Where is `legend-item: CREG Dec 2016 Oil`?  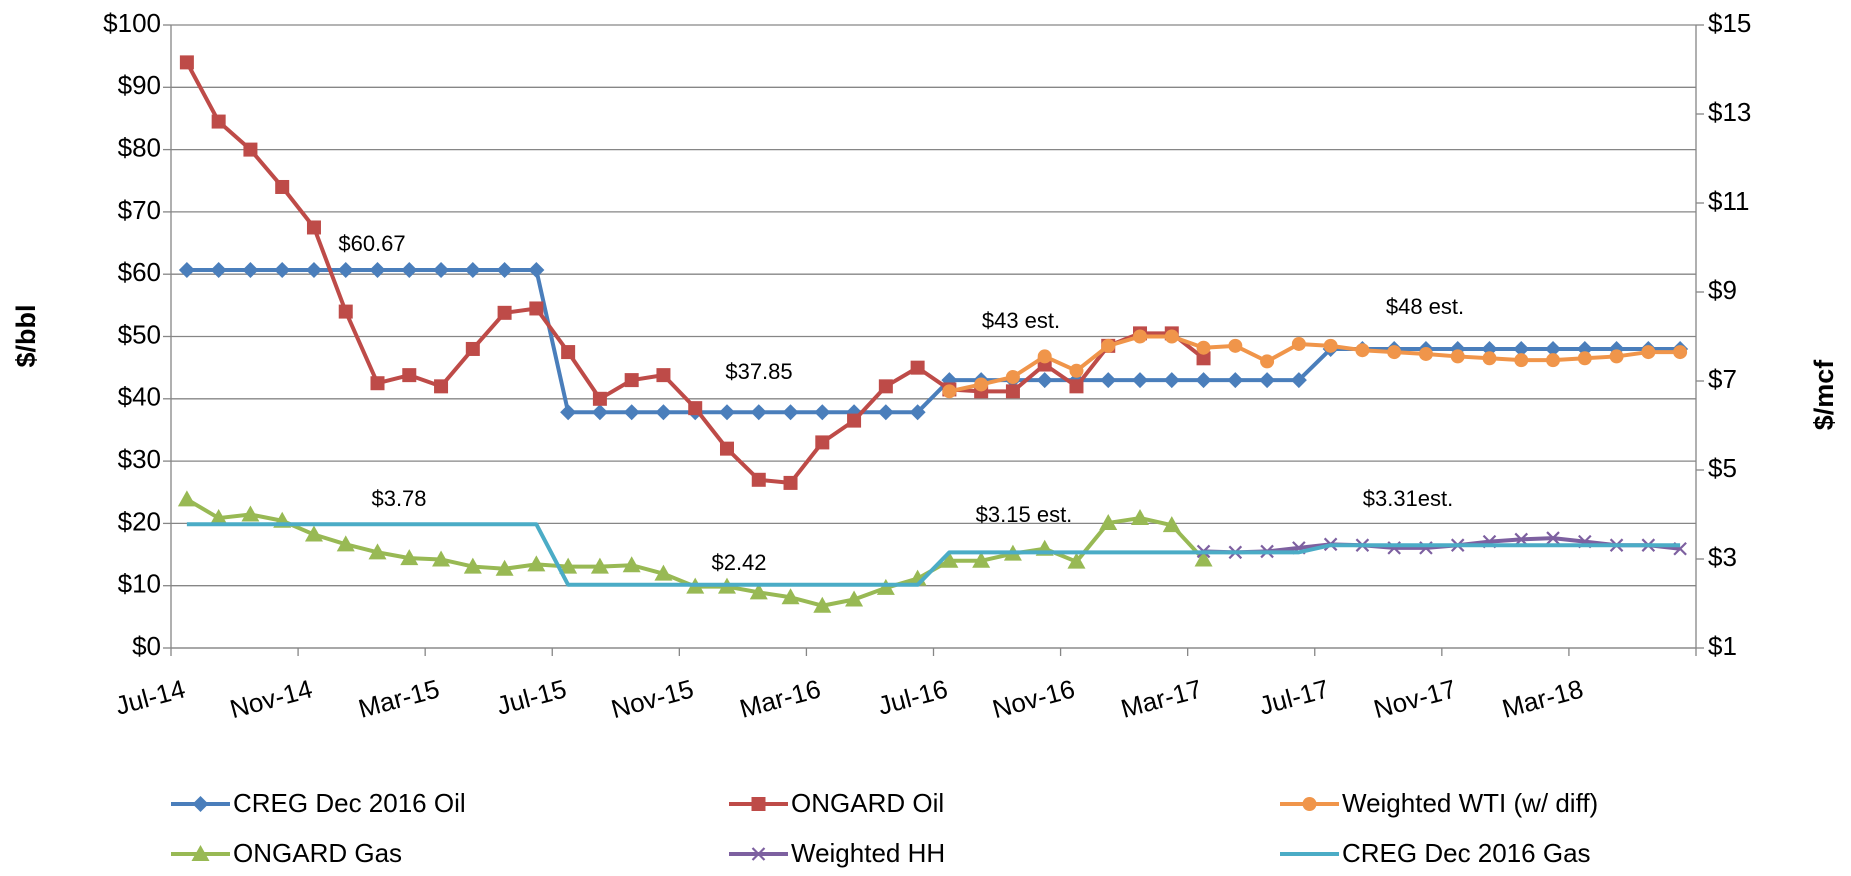 legend-item: CREG Dec 2016 Oil is located at coordinates (318, 803).